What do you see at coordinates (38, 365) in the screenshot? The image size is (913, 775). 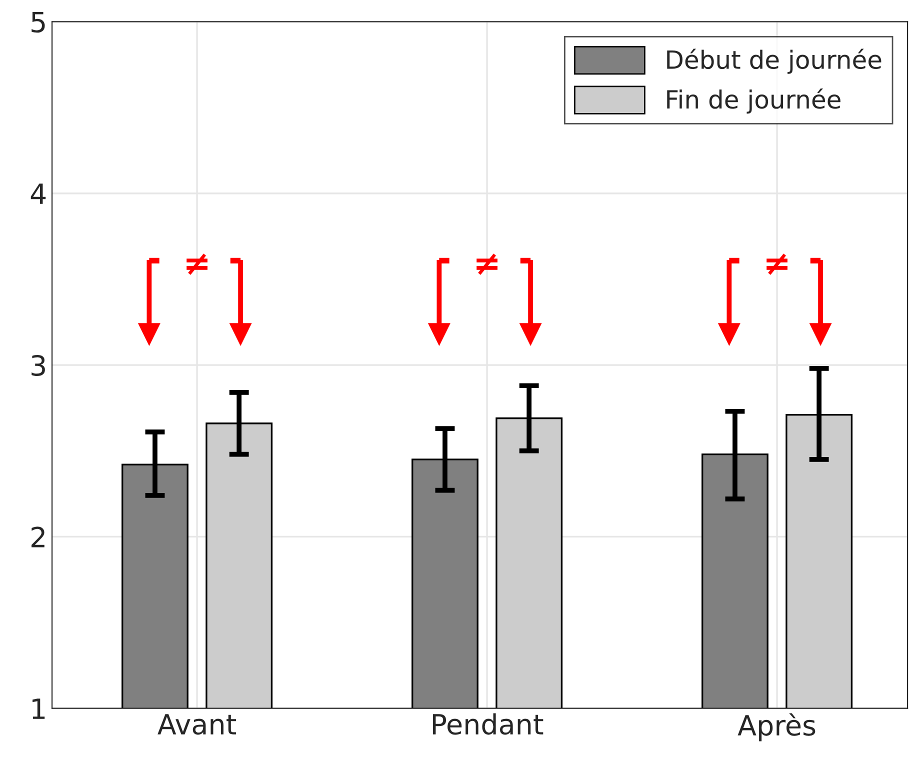 I see `y-tick-label: 3` at bounding box center [38, 365].